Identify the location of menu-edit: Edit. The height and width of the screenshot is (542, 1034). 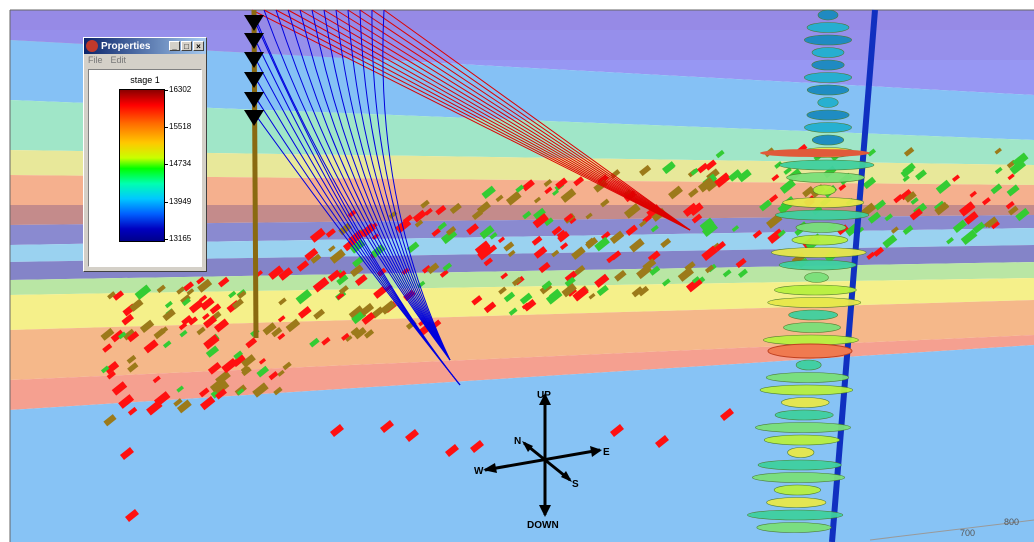
(118, 60).